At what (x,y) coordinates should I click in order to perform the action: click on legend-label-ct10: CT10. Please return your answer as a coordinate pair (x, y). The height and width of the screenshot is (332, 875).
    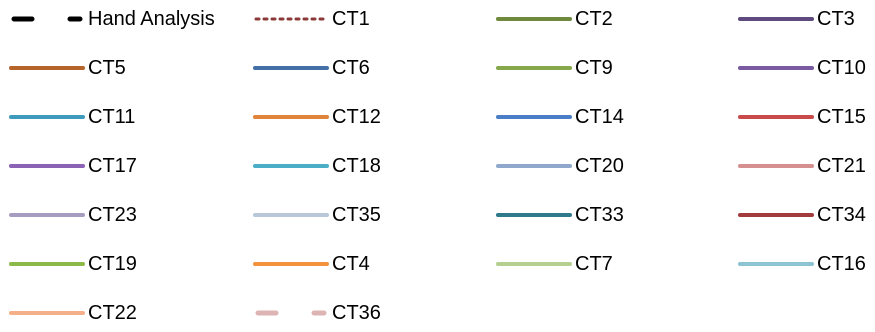
    Looking at the image, I should click on (841, 68).